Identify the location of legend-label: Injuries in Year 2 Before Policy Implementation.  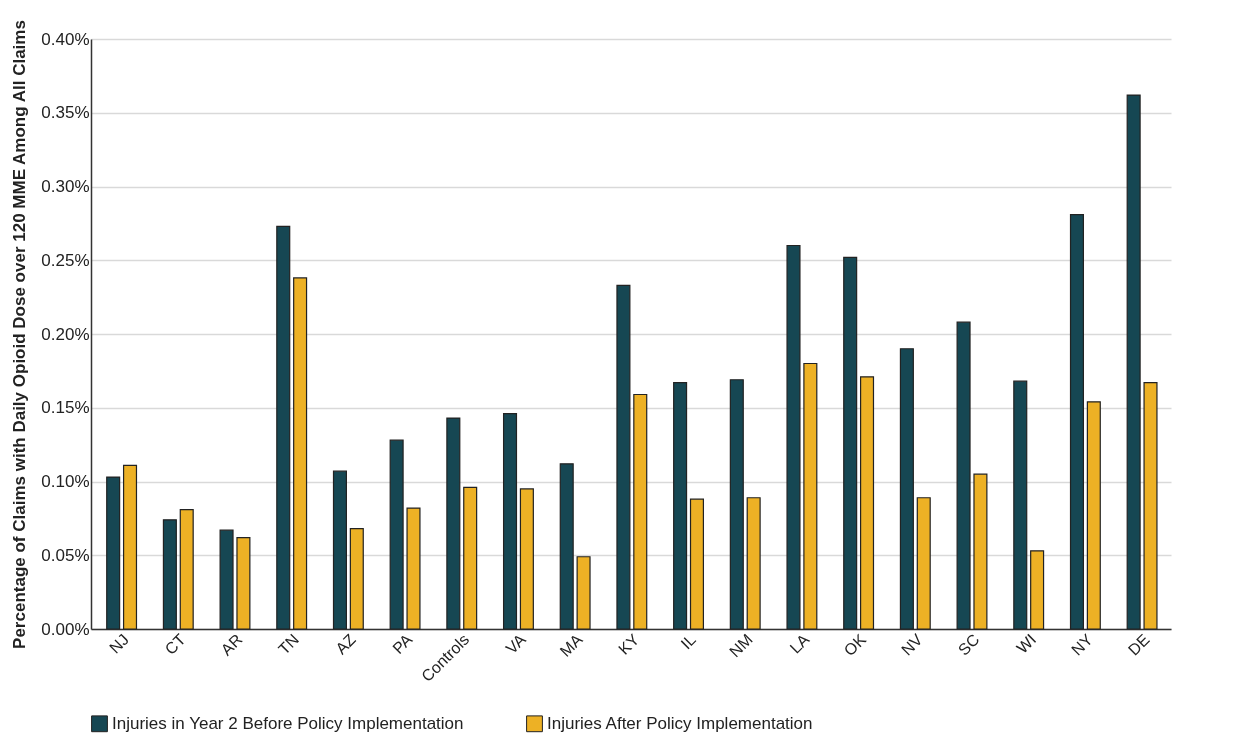
(288, 723).